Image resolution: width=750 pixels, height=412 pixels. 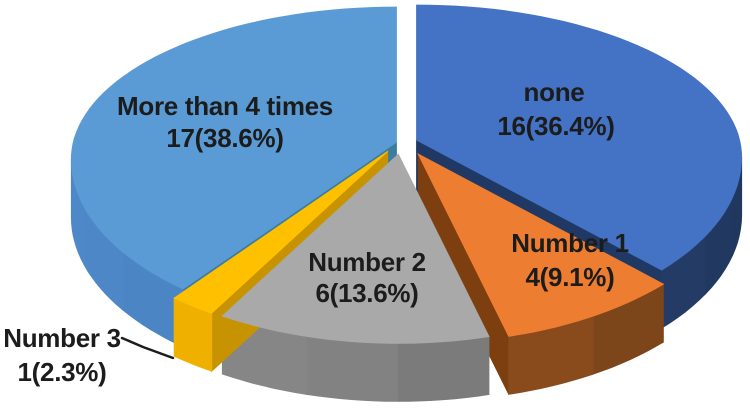 I want to click on label-number1-value: 4(9.1%), so click(x=570, y=277).